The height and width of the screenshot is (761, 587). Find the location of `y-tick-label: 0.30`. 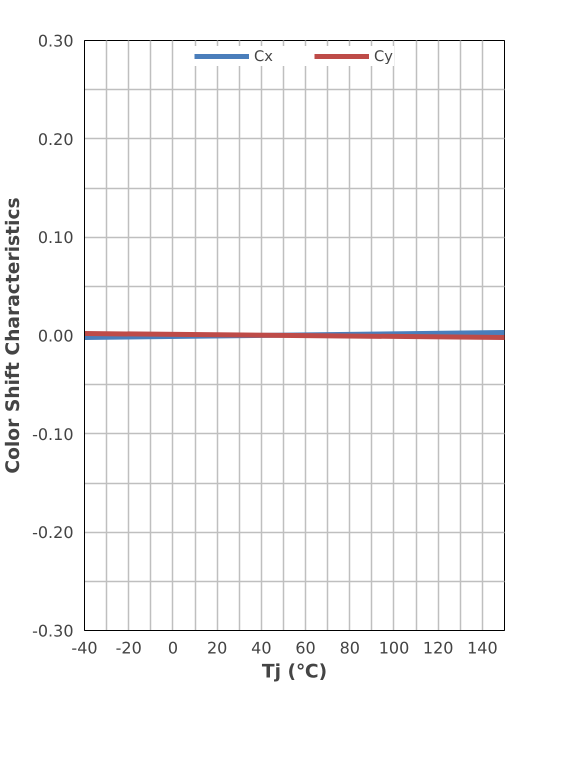

y-tick-label: 0.30 is located at coordinates (56, 41).